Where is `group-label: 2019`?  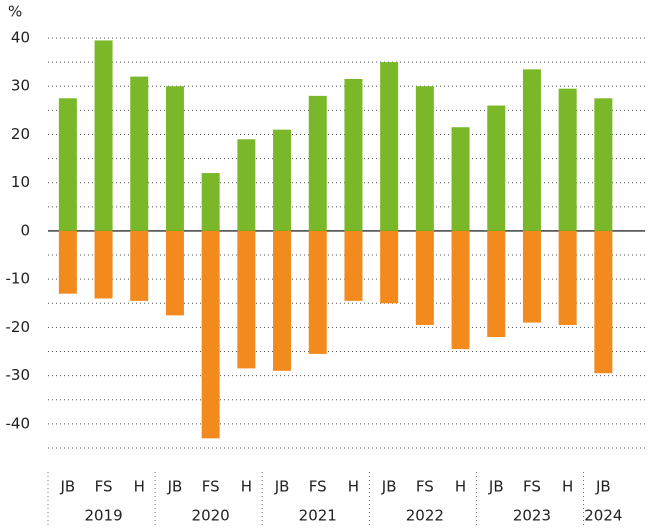 group-label: 2019 is located at coordinates (103, 516).